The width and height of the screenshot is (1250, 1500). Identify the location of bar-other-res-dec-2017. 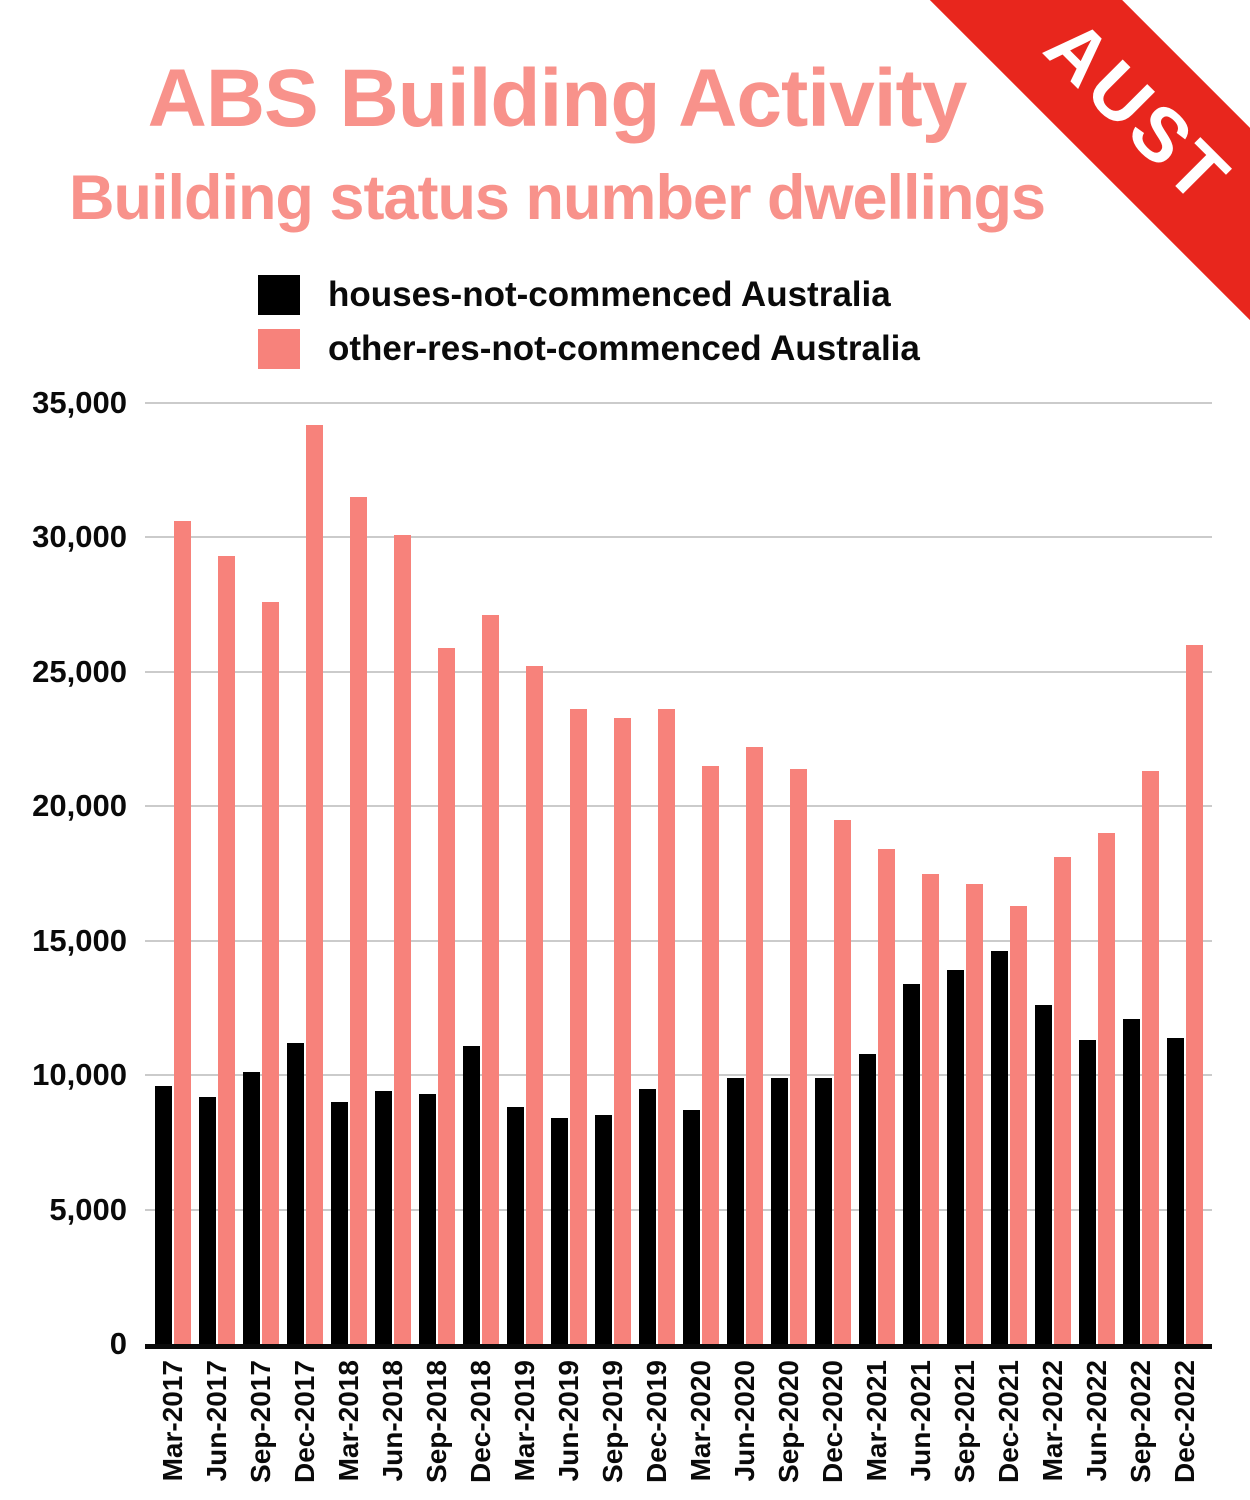
(314, 884).